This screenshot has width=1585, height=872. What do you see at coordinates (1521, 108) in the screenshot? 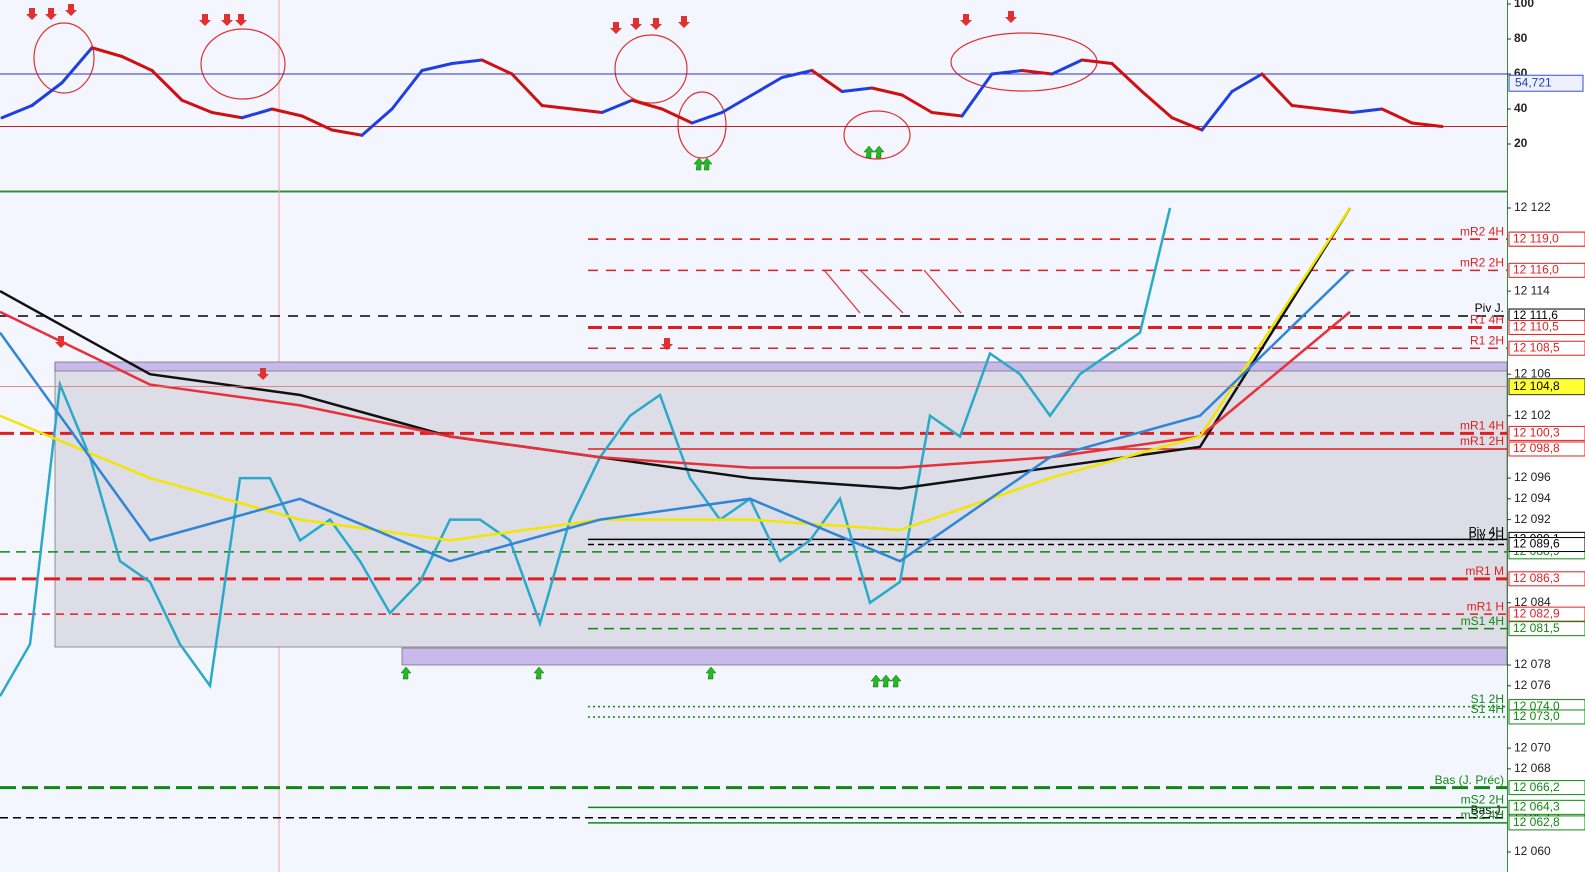
I see `y-tick-label: 40` at bounding box center [1521, 108].